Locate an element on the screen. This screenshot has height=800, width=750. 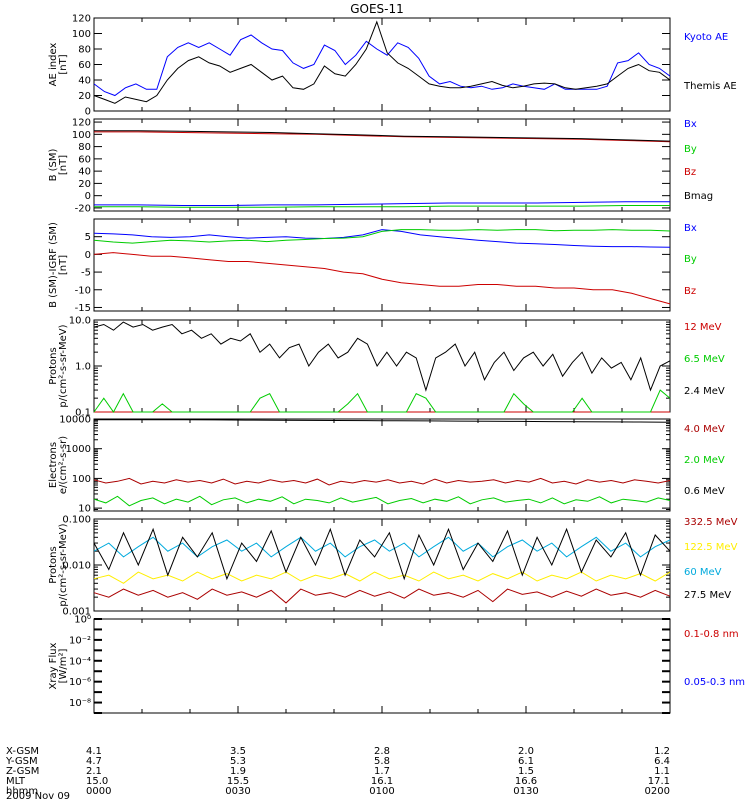
y-tick-label: 0.001 is located at coordinates (76, 612).